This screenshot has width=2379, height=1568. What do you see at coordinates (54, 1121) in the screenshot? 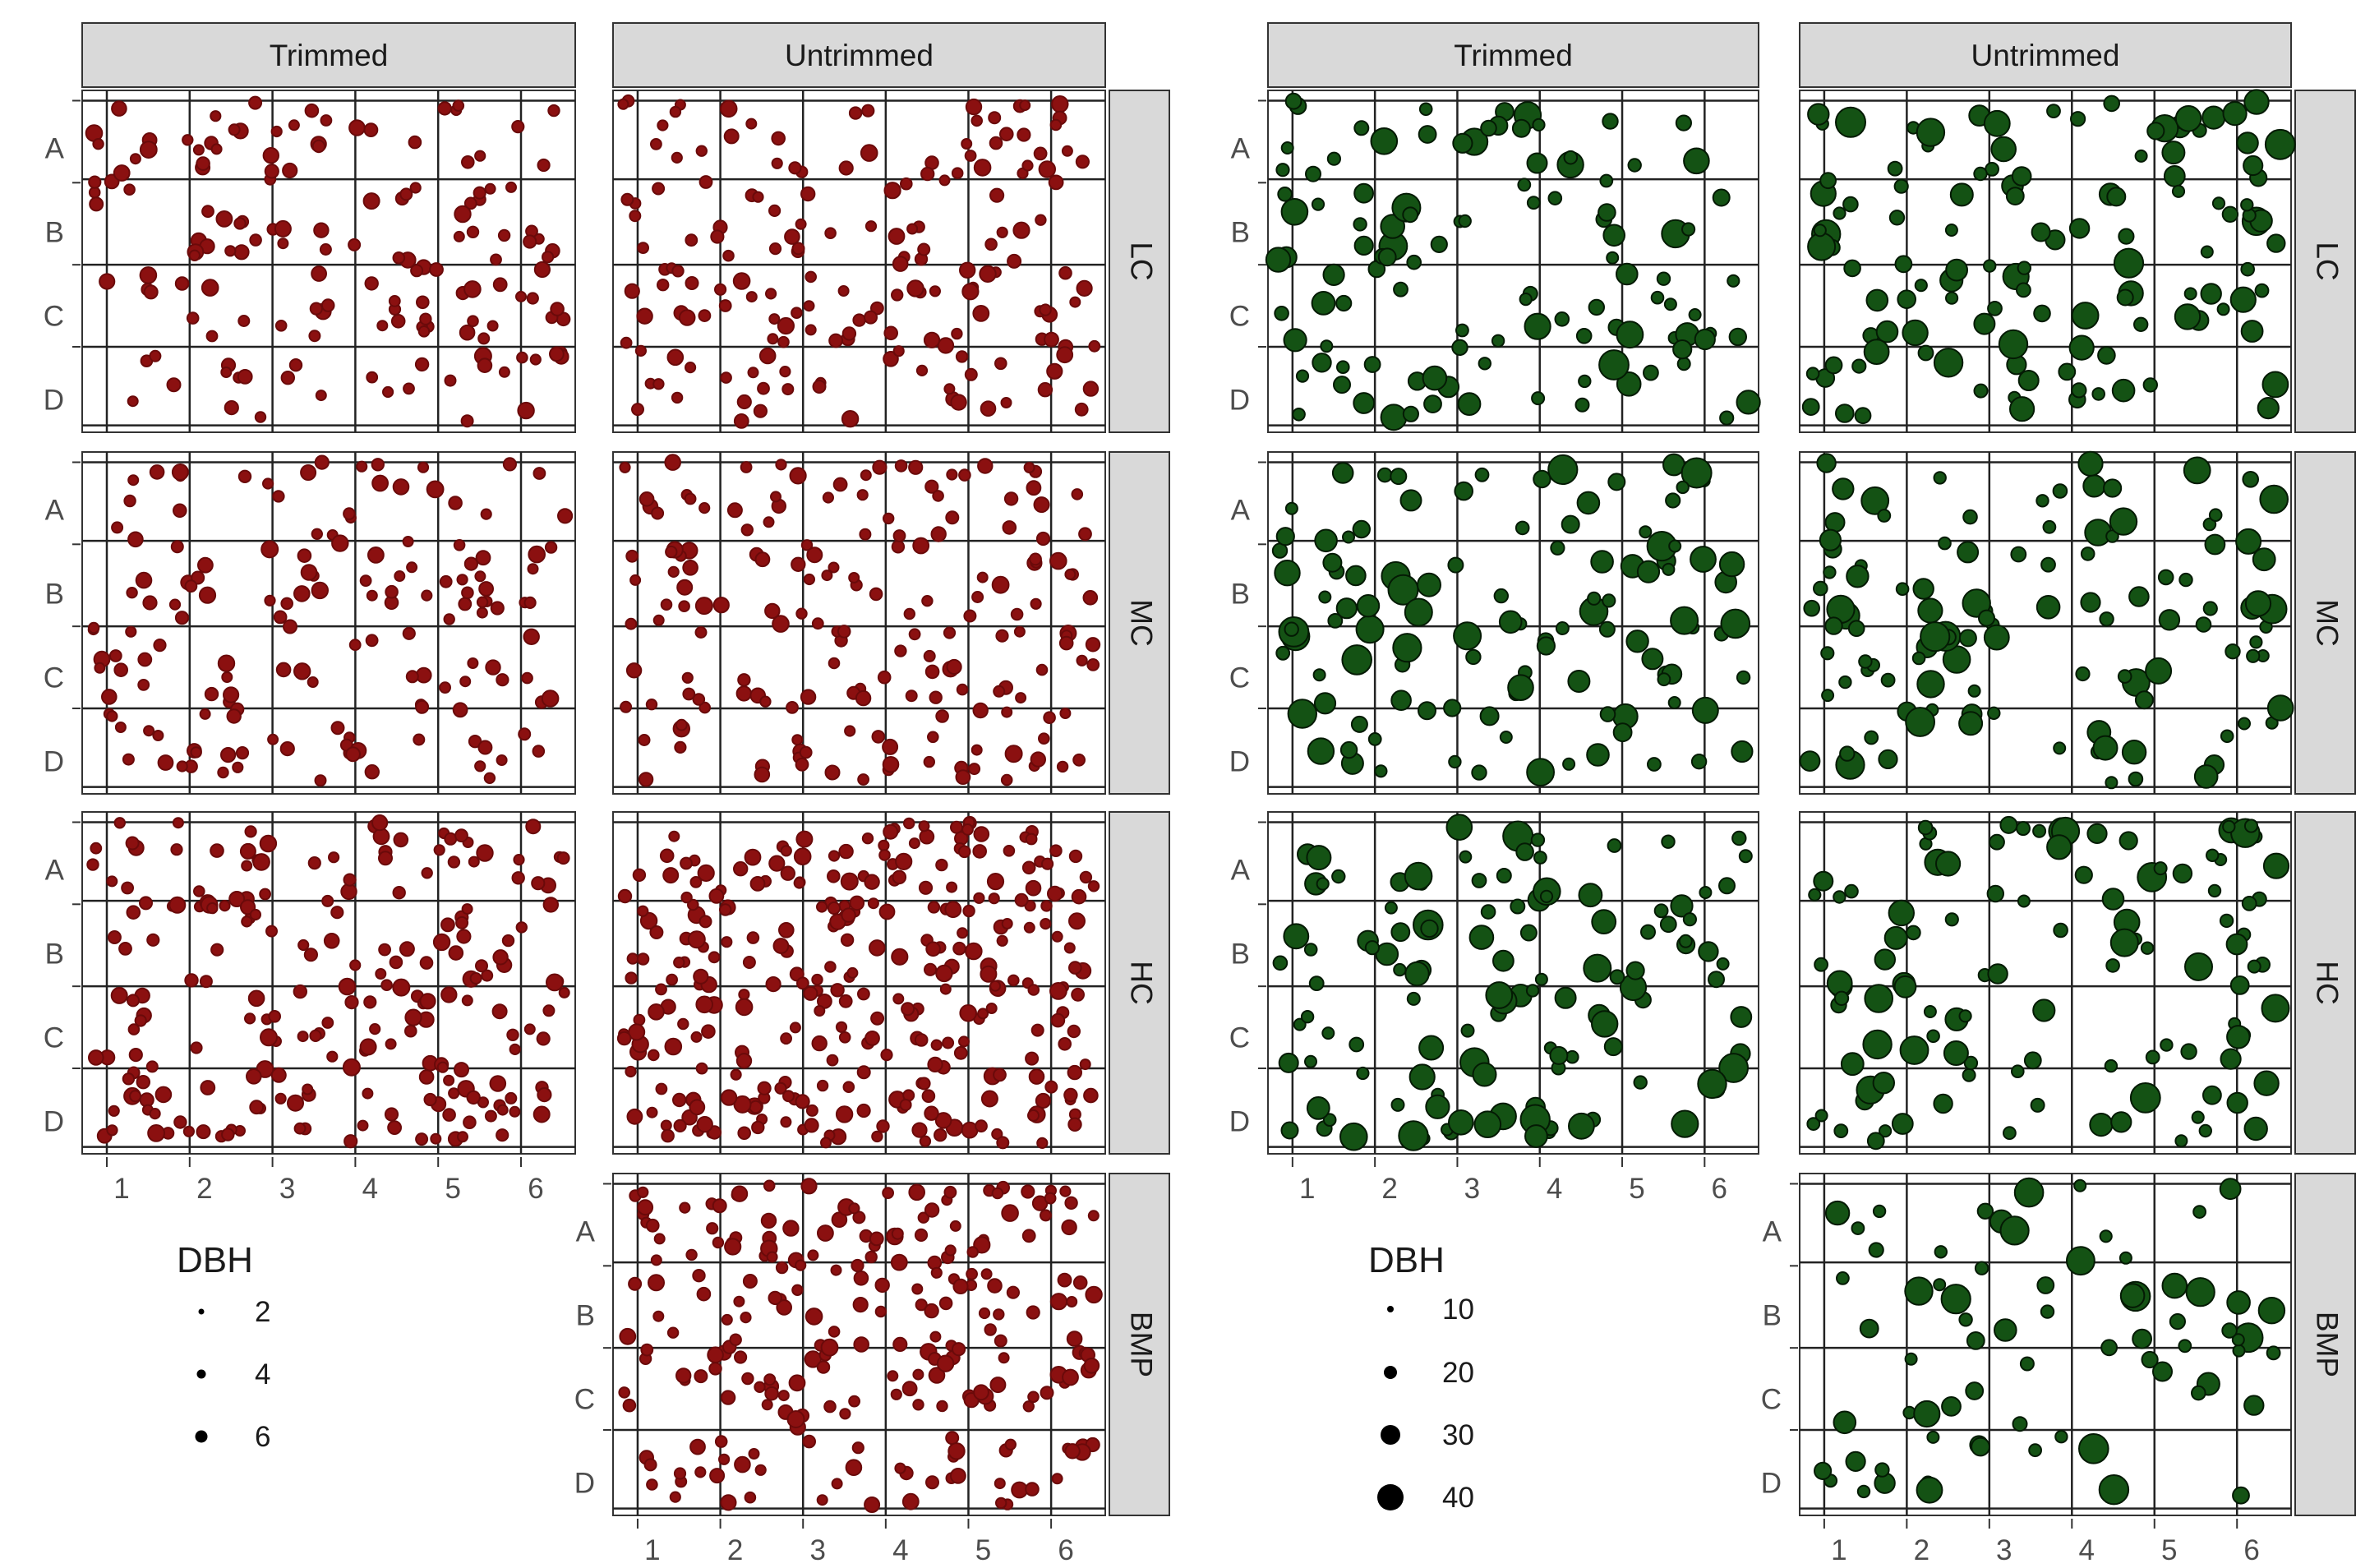
I see `y-tick-label: D` at bounding box center [54, 1121].